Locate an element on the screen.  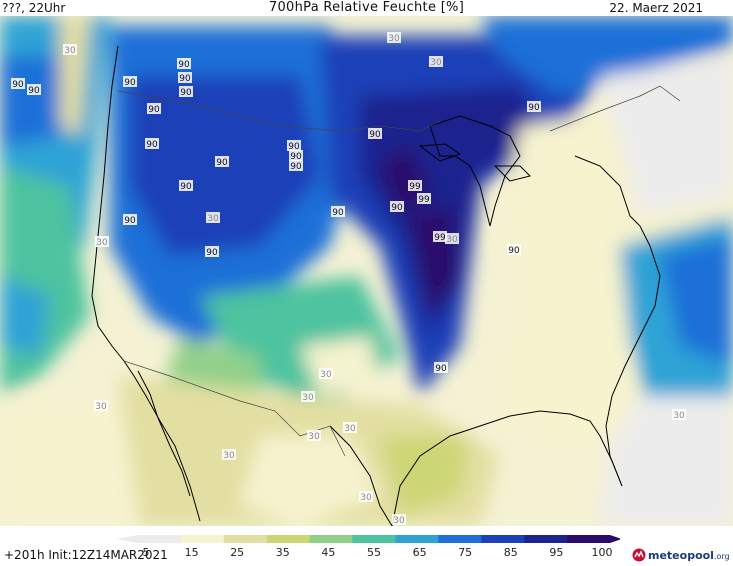
legend-tick-label: 85 is located at coordinates (511, 552).